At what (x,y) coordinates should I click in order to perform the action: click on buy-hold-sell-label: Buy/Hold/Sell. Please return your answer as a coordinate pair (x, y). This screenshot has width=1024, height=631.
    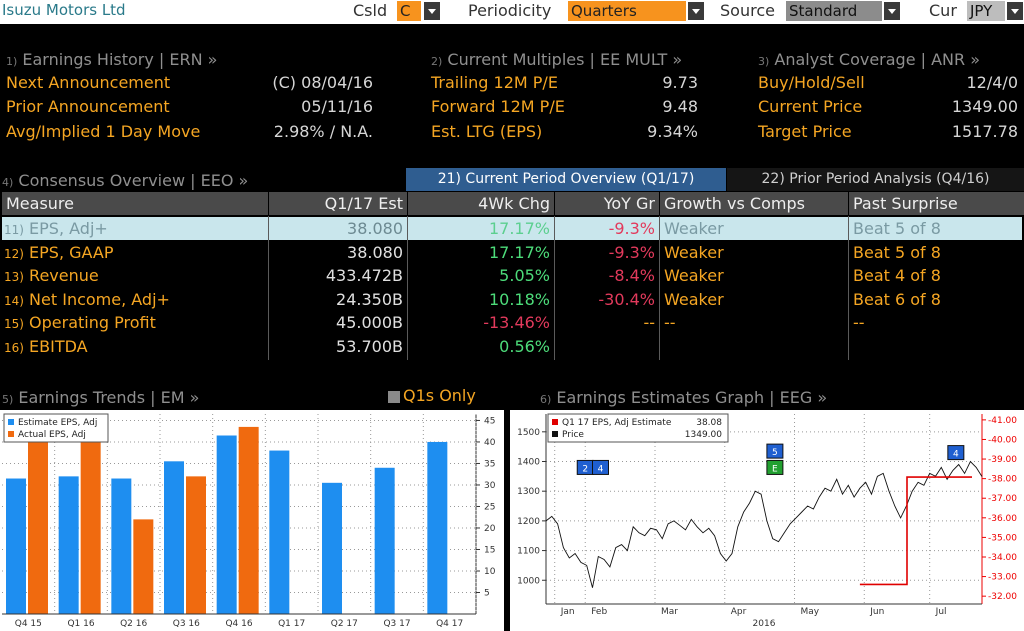
    Looking at the image, I should click on (811, 82).